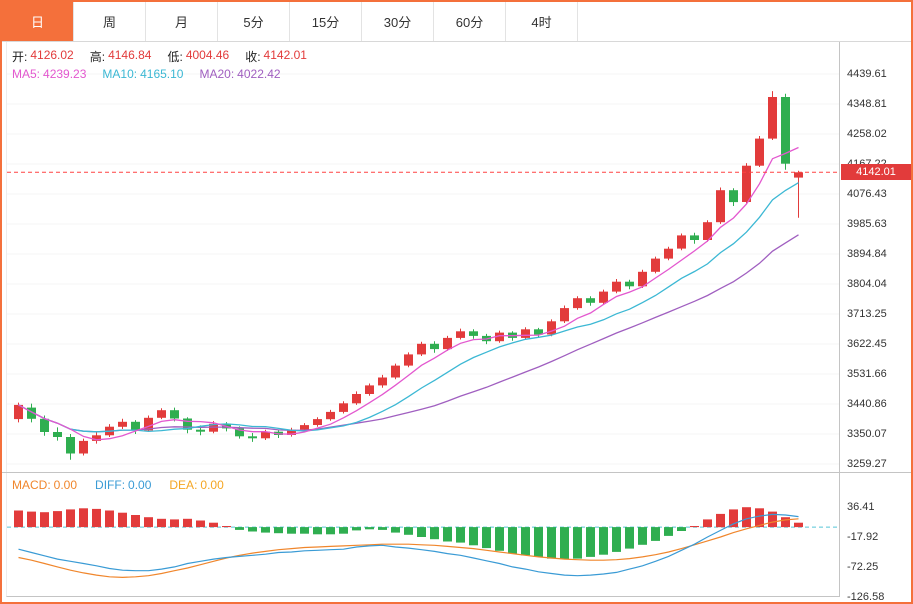 This screenshot has width=913, height=604. What do you see at coordinates (423, 543) in the screenshot?
I see `macd-canvas` at bounding box center [423, 543].